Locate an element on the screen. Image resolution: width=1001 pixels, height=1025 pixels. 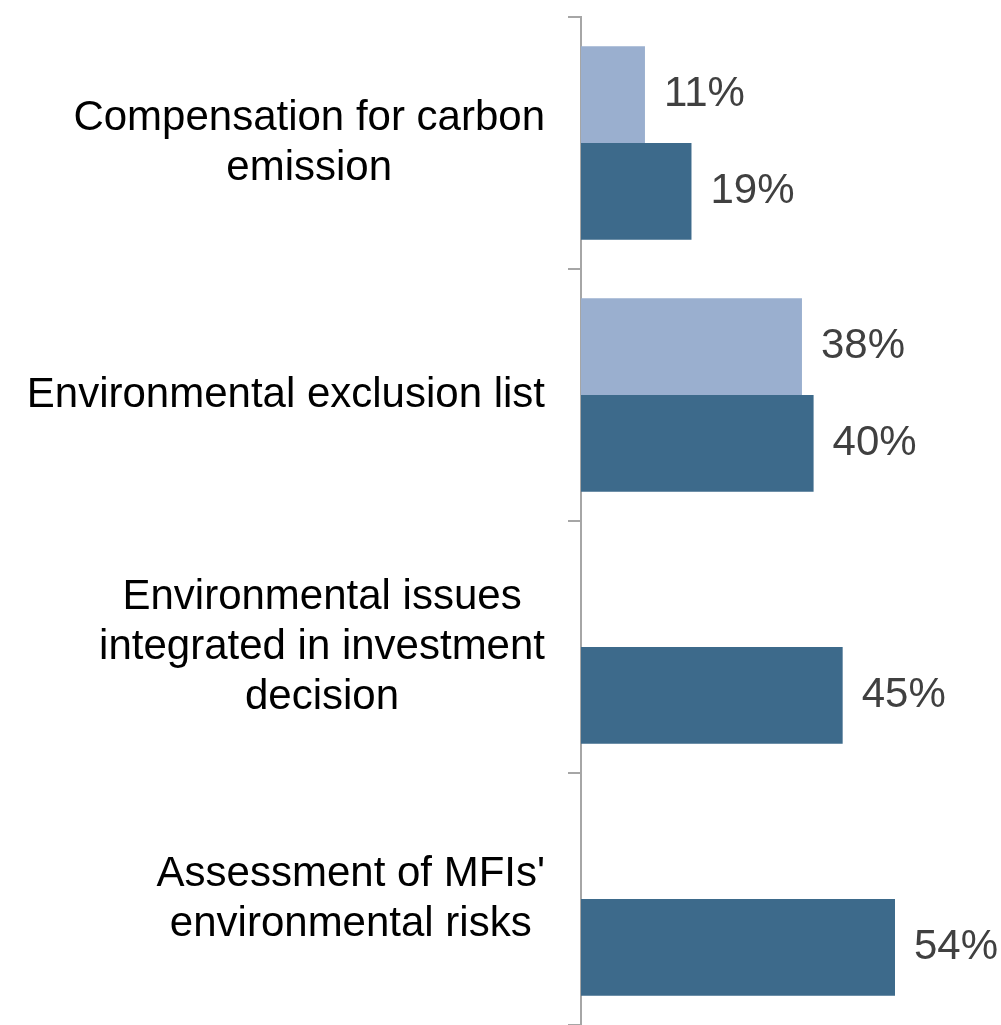
y-tick-label: Environmental exclusion list is located at coordinates (286, 392).